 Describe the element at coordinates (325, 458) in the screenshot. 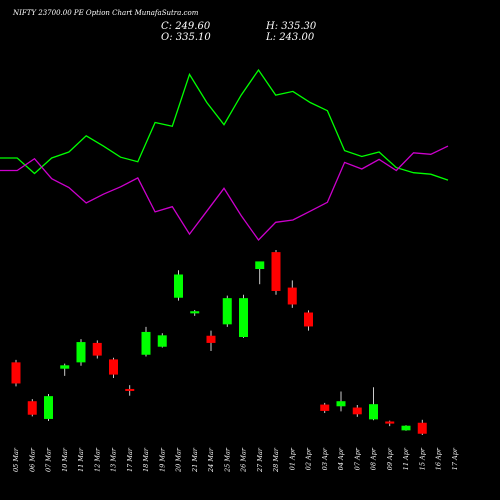

I see `x-tick-label: 03 Apr` at that location.